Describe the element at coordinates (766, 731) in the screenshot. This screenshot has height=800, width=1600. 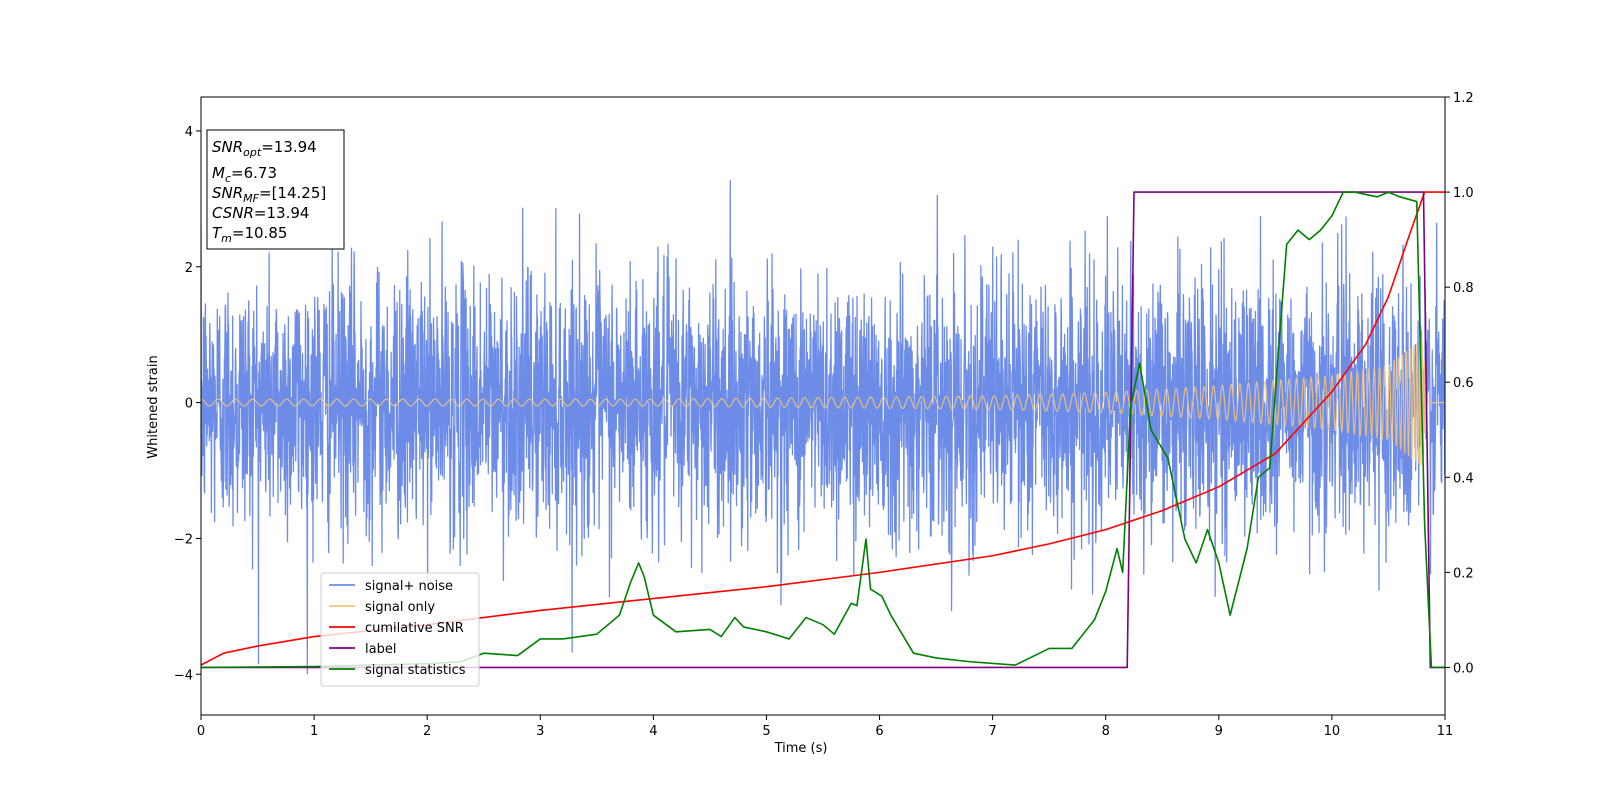
I see `x-tick-label: 5` at that location.